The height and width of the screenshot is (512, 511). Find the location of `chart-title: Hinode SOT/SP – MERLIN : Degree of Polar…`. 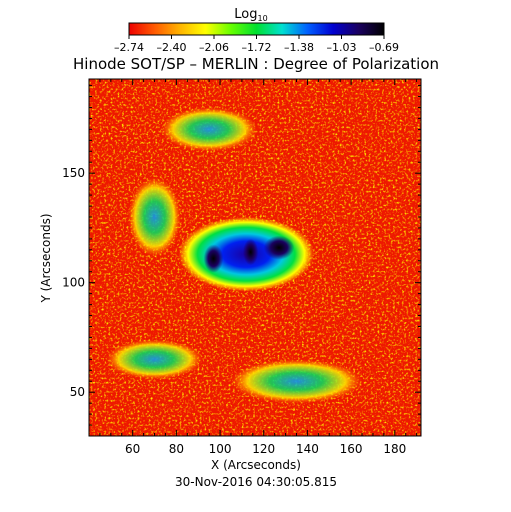

chart-title: Hinode SOT/SP – MERLIN : Degree of Polar… is located at coordinates (256, 64).